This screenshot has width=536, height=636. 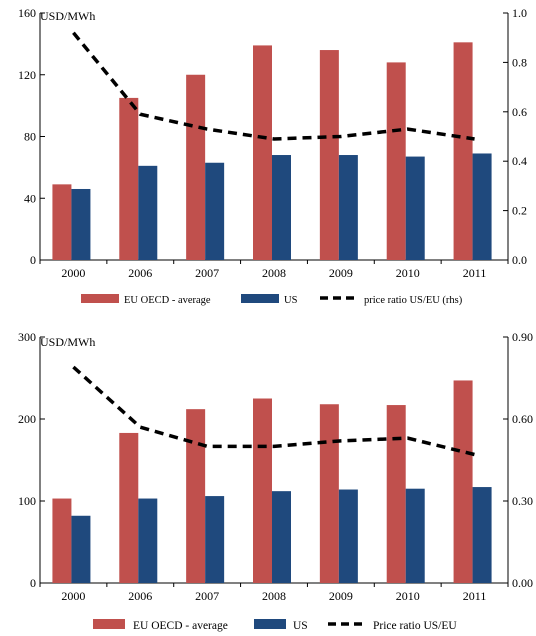 I want to click on right-tick-label: 0.30, so click(x=522, y=501).